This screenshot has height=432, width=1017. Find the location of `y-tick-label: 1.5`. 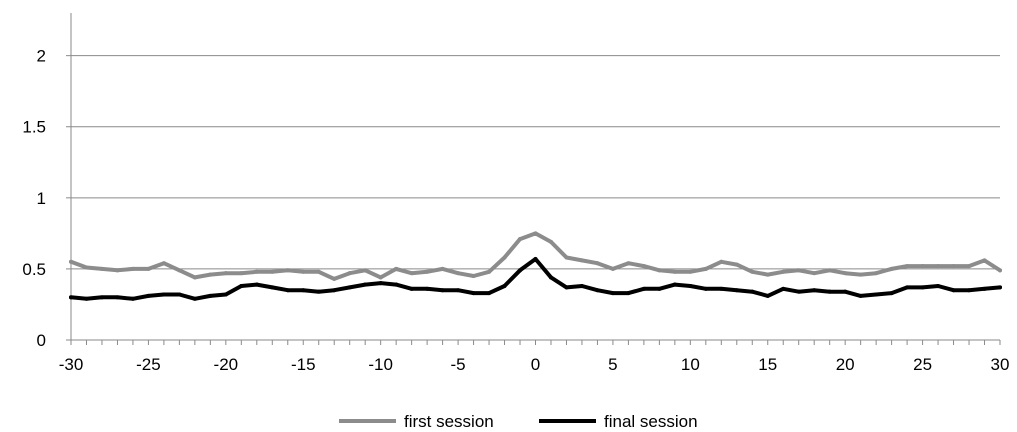

y-tick-label: 1.5 is located at coordinates (34, 127).